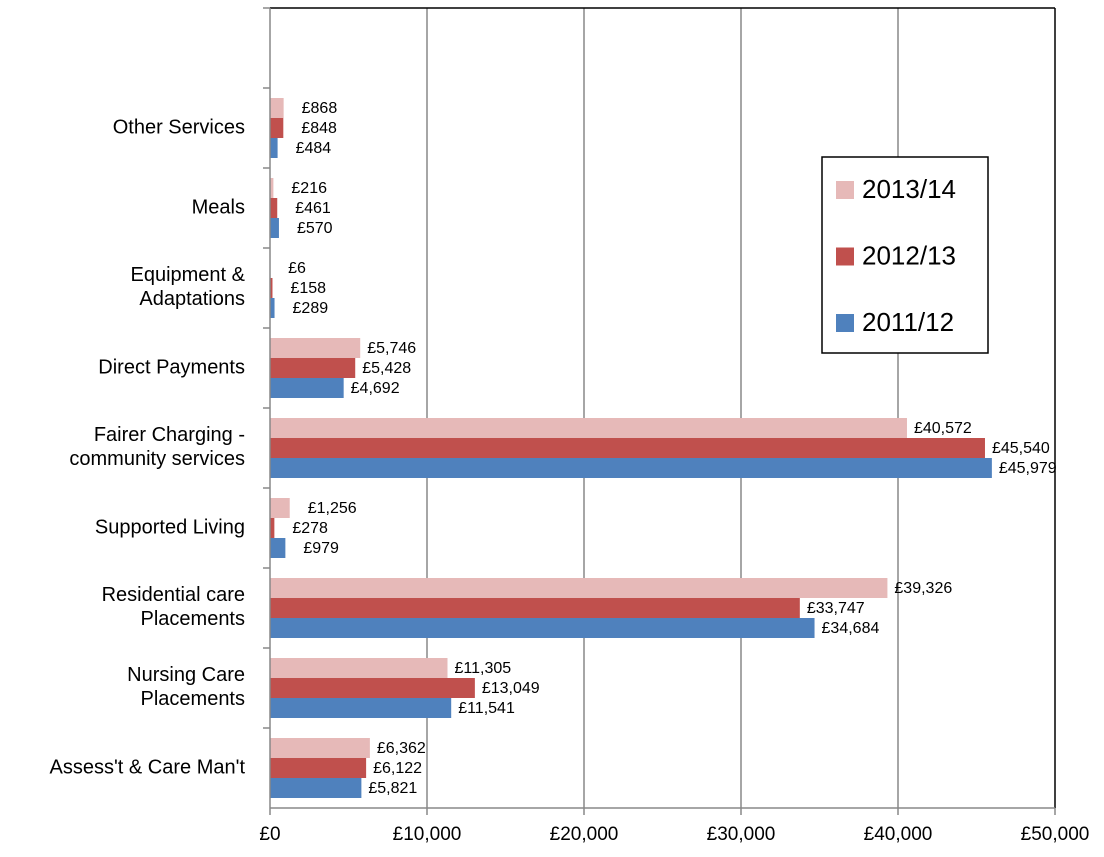 The width and height of the screenshot is (1104, 857). What do you see at coordinates (297, 268) in the screenshot?
I see `value-label: £6` at bounding box center [297, 268].